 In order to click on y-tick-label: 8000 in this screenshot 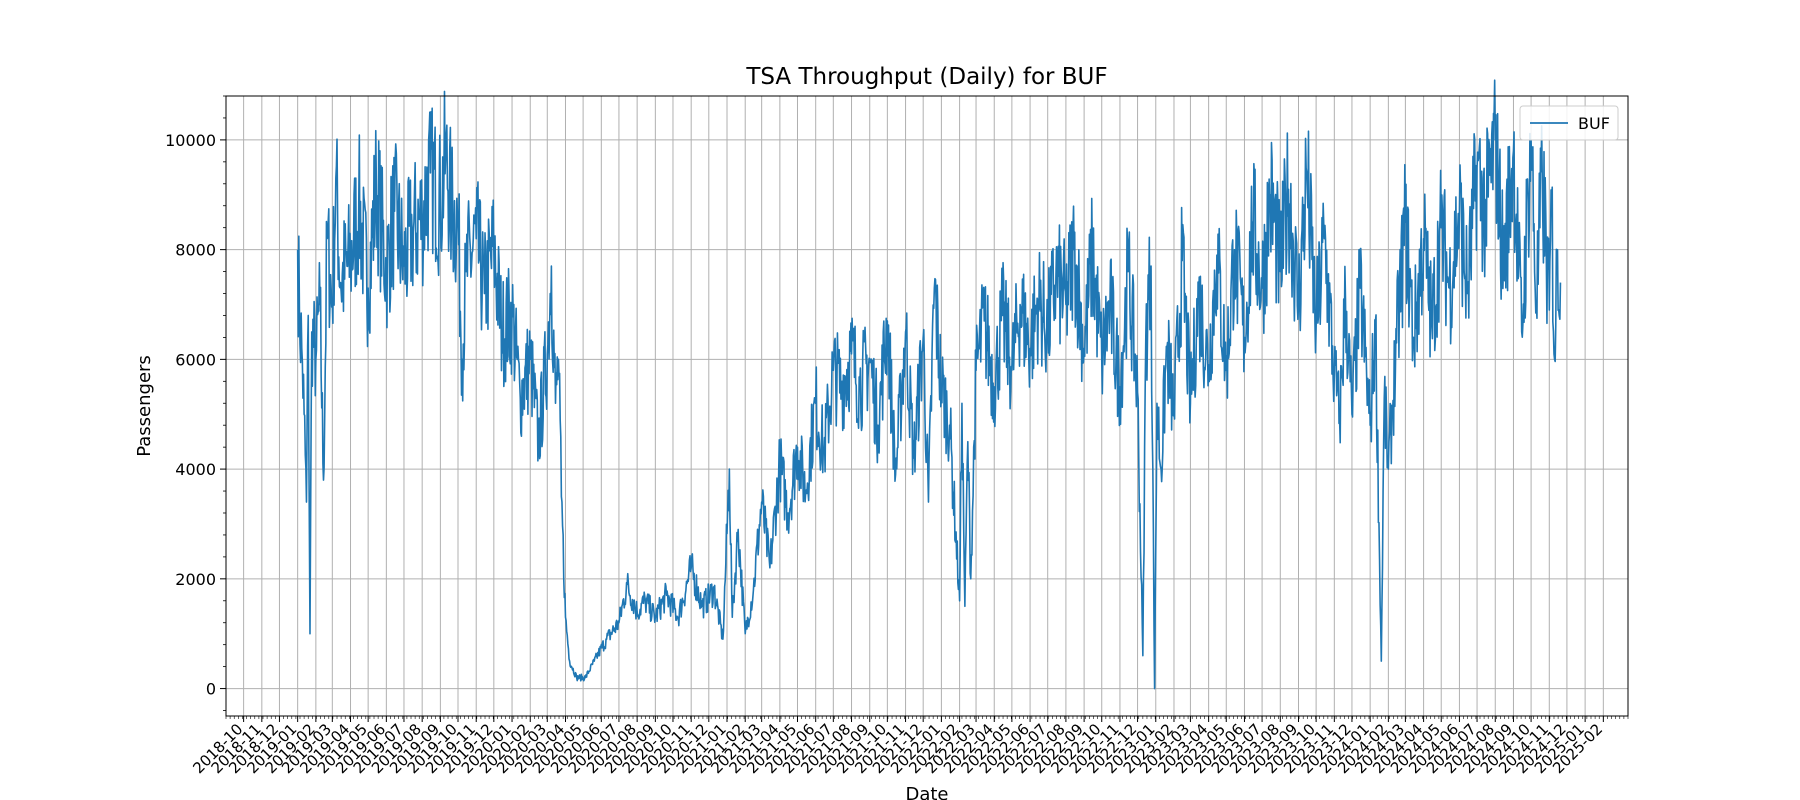, I will do `click(195, 250)`.